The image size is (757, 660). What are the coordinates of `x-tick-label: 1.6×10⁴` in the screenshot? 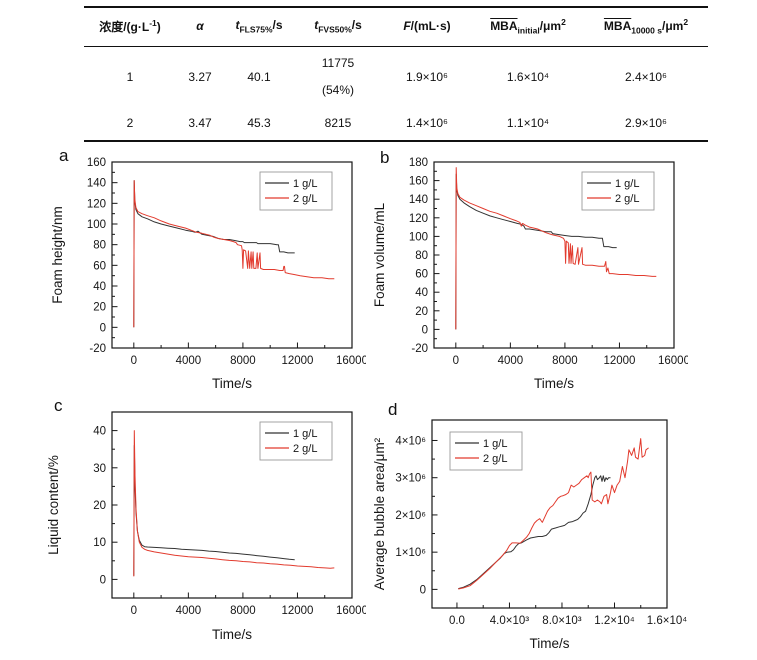 It's located at (667, 621).